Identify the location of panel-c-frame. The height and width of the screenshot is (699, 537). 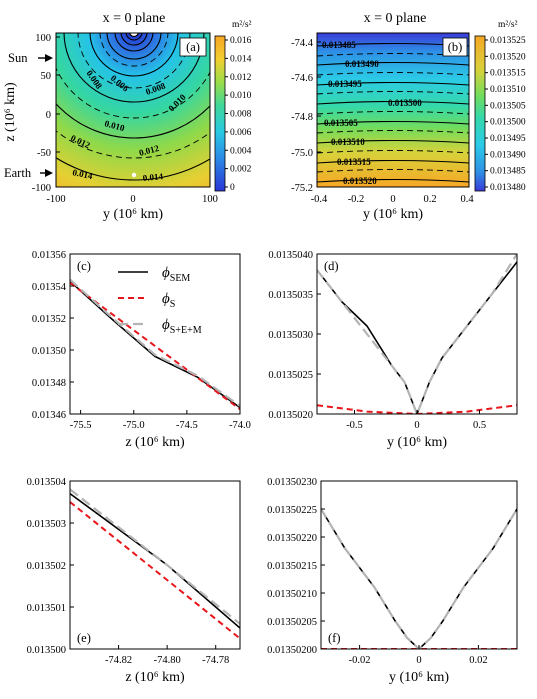
(155, 334).